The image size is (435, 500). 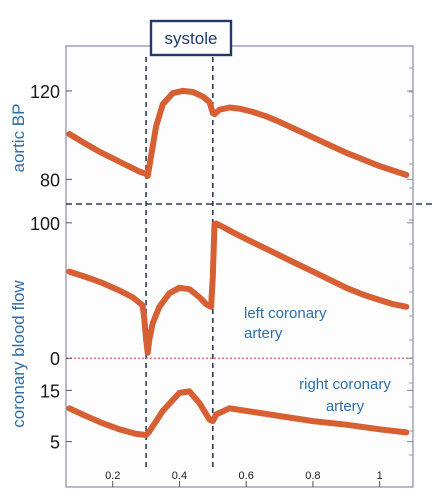 What do you see at coordinates (238, 133) in the screenshot?
I see `aortic-bp-trace` at bounding box center [238, 133].